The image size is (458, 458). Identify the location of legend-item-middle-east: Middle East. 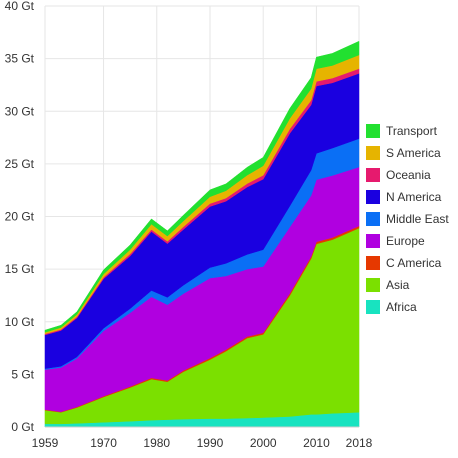
(411, 219).